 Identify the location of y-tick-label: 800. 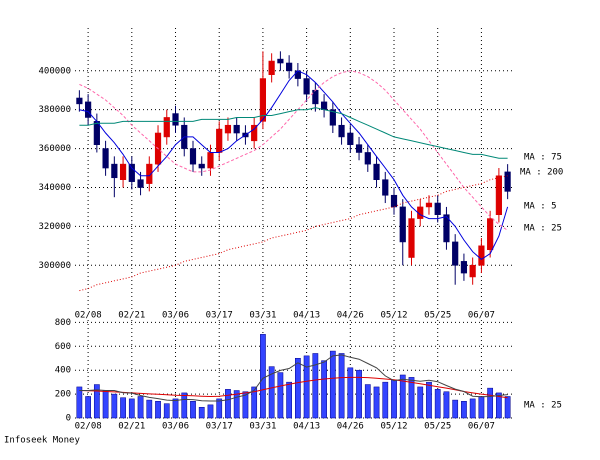
(63, 323).